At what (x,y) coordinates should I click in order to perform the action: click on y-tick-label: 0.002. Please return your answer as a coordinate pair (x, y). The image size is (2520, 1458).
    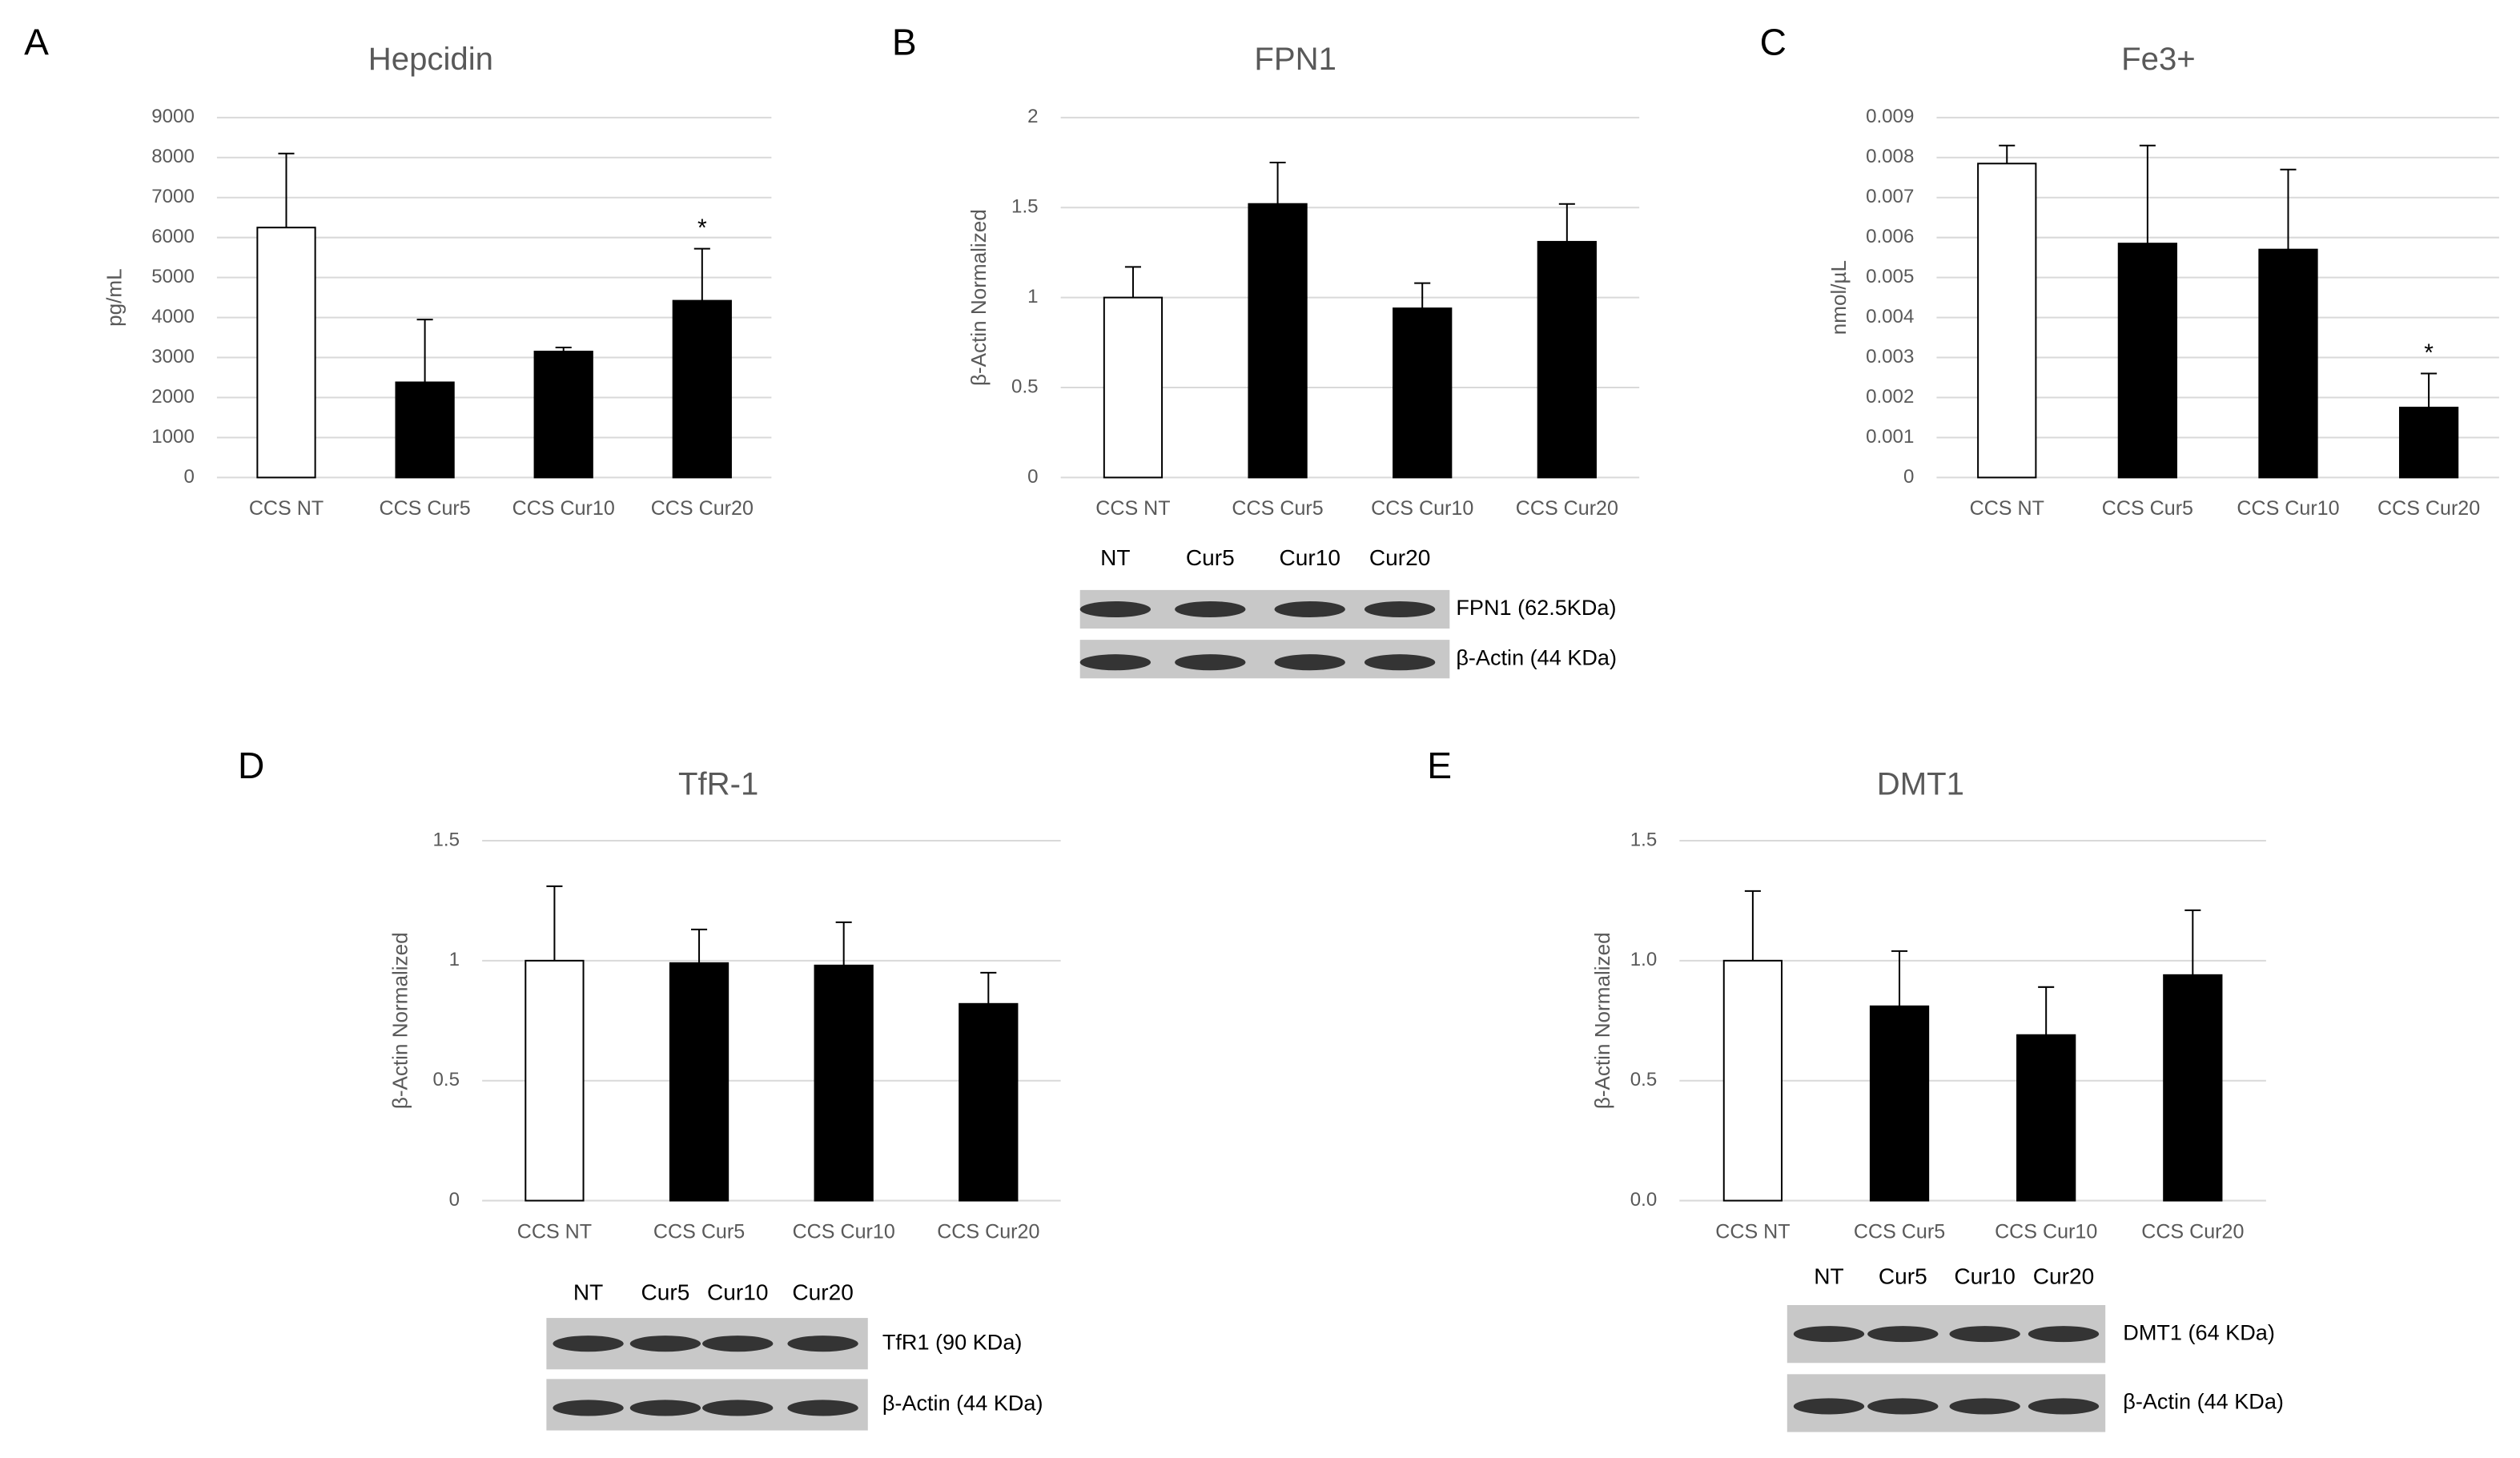
    Looking at the image, I should click on (1890, 397).